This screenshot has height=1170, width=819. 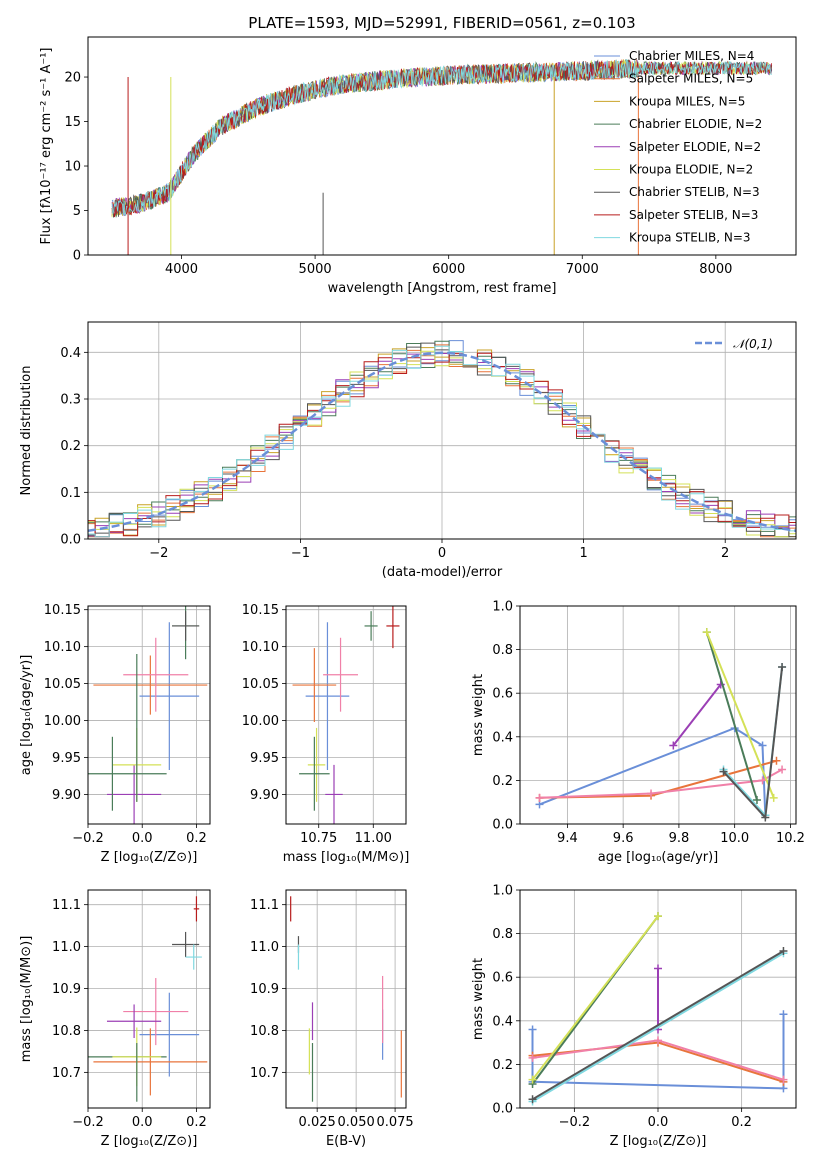 I want to click on mass-vs-Z-ytick-label: 11.0, so click(x=66, y=947).